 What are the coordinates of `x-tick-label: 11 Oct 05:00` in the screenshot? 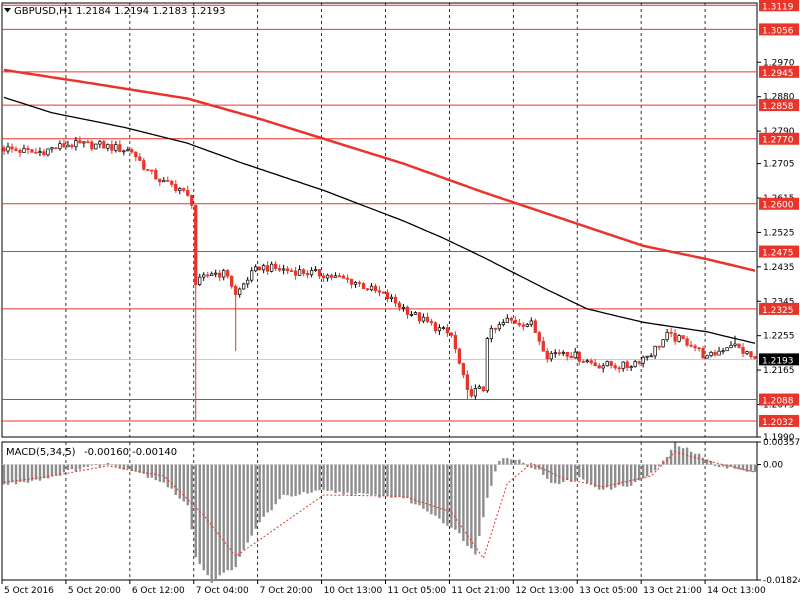 It's located at (416, 591).